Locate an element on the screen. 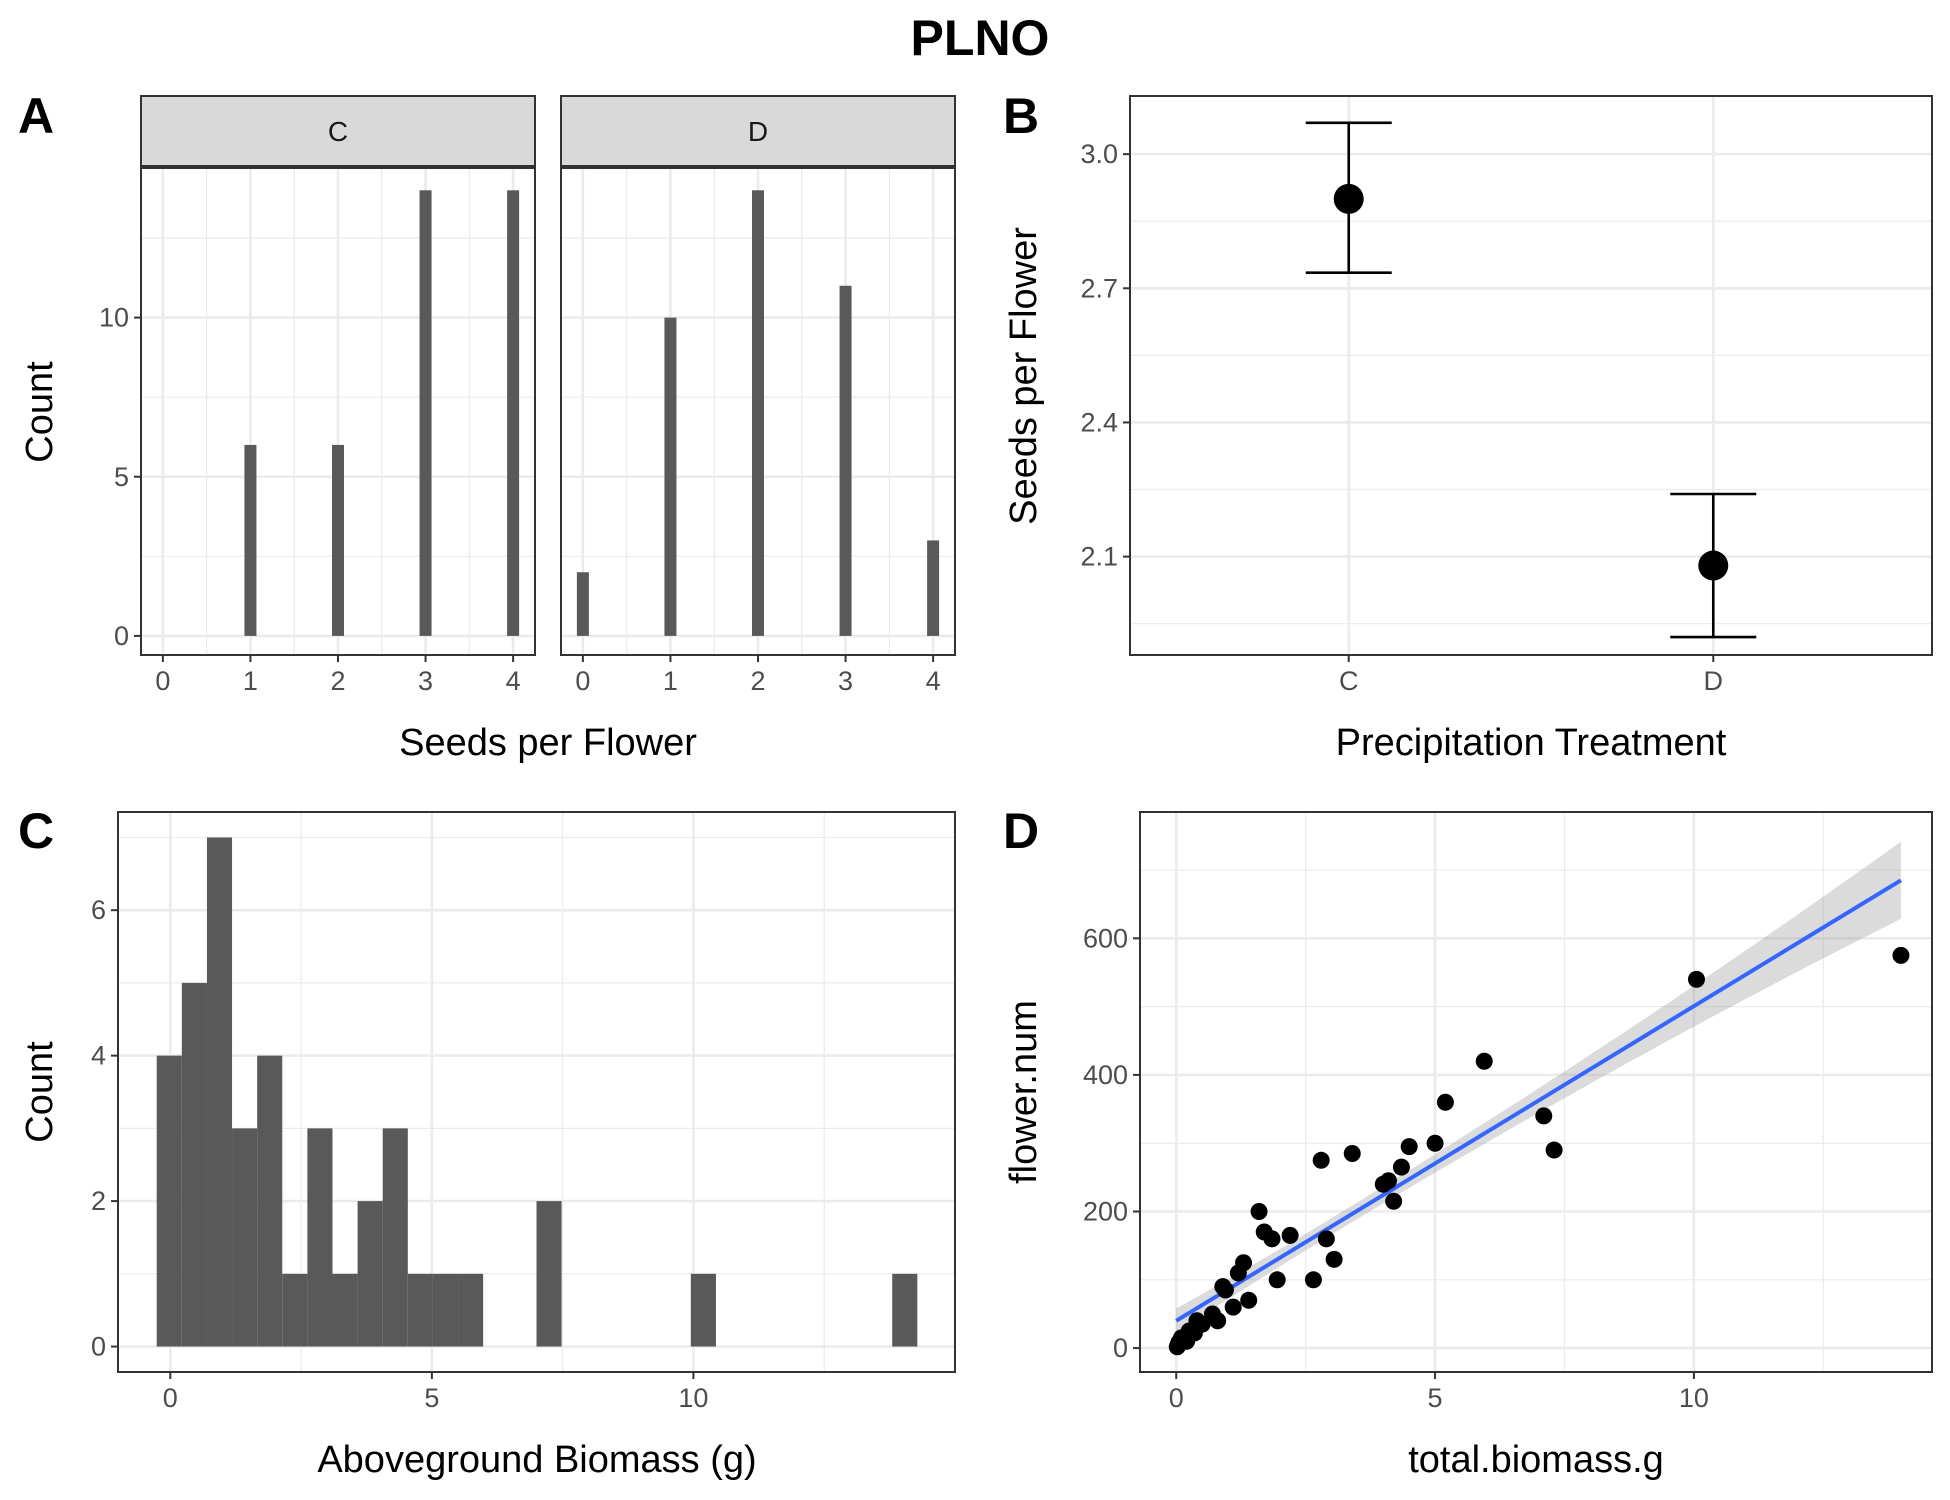 Image resolution: width=1950 pixels, height=1500 pixels. panel-d-x-axis-title: total.biomass.g is located at coordinates (1536, 1460).